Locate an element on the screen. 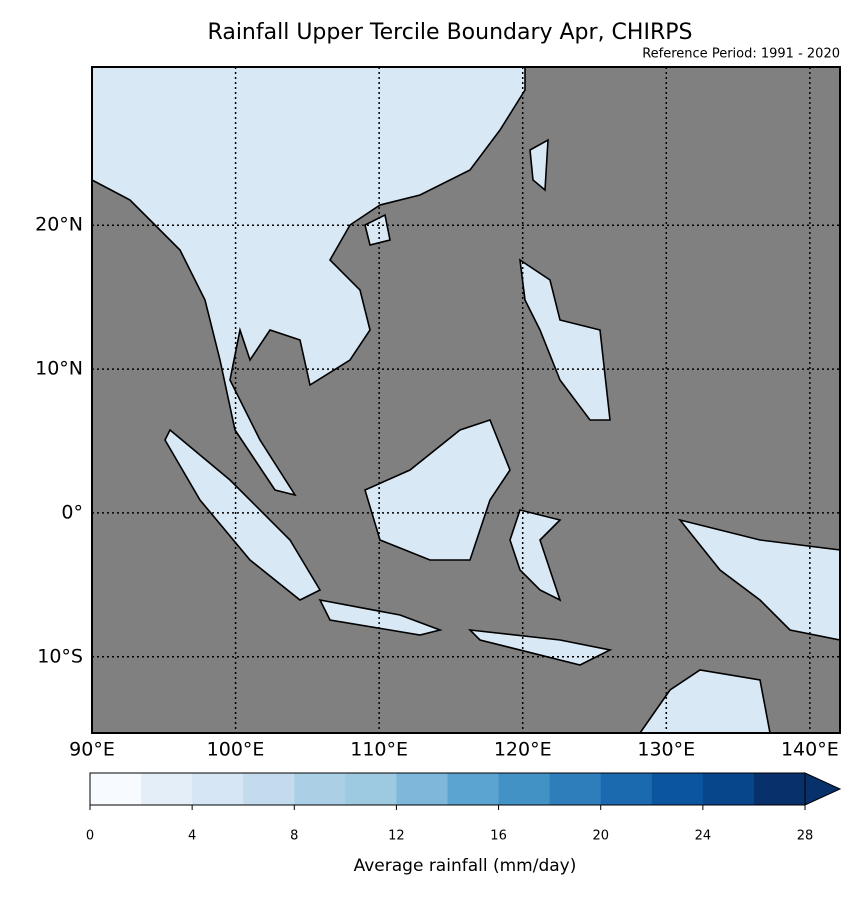 The width and height of the screenshot is (867, 899). lon-tick-label: 110°E is located at coordinates (379, 750).